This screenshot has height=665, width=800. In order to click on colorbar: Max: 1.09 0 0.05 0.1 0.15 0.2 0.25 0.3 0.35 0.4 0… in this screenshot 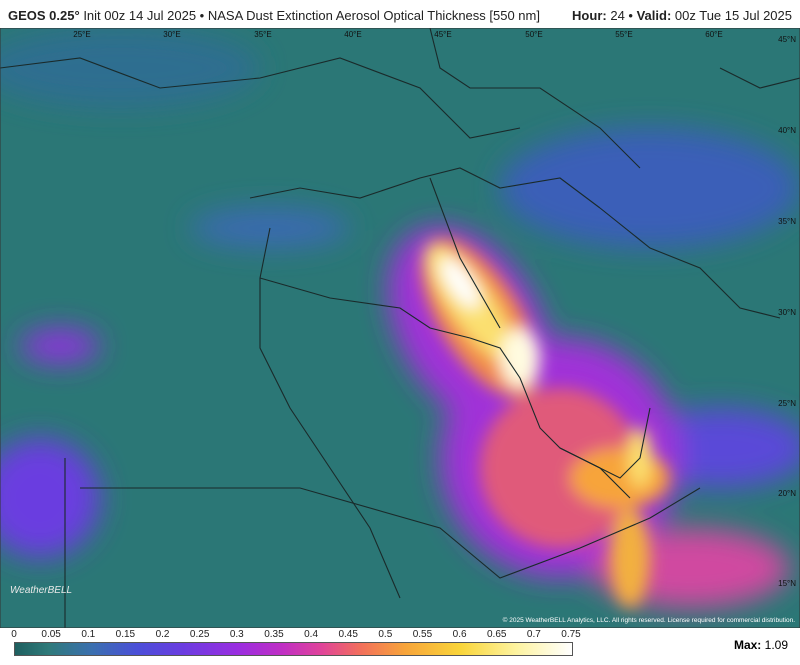, I will do `click(400, 646)`.